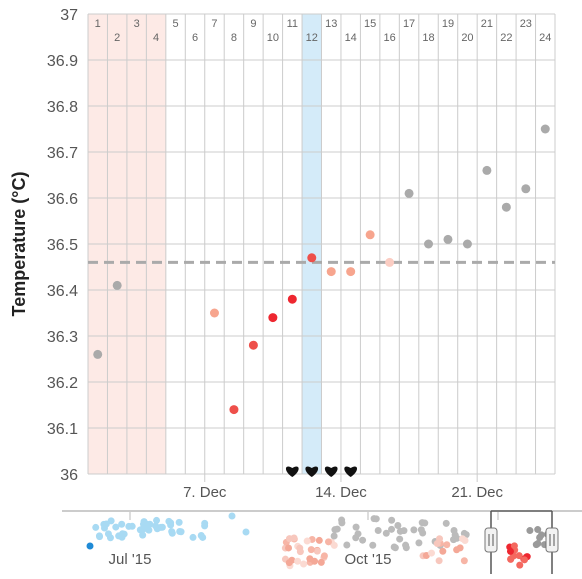  What do you see at coordinates (62, 245) in the screenshot?
I see `y-tick-labels: 36 36.1 36.2 36.3 36.4 36.5 36.6 36.7 36.8 36.9 37` at bounding box center [62, 245].